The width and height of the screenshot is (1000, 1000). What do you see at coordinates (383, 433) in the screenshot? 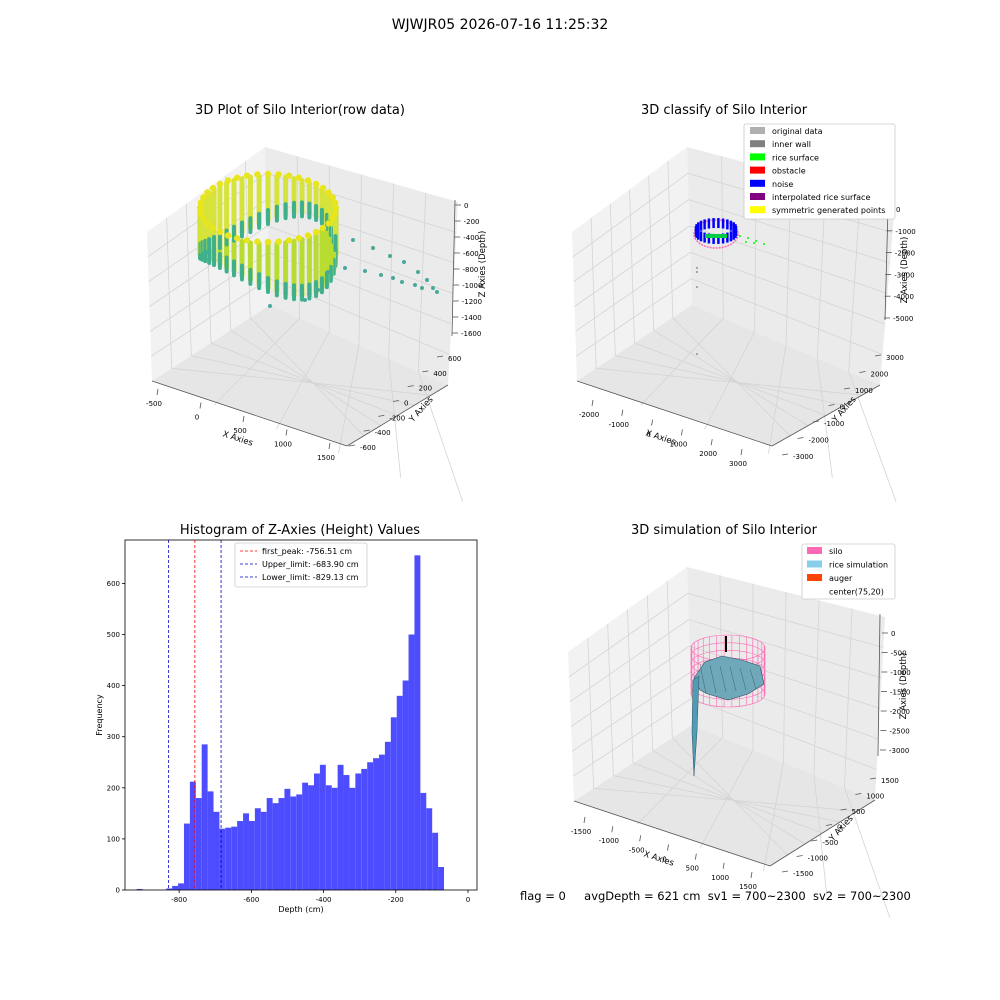
I see `y-tick-label: -400` at bounding box center [383, 433].